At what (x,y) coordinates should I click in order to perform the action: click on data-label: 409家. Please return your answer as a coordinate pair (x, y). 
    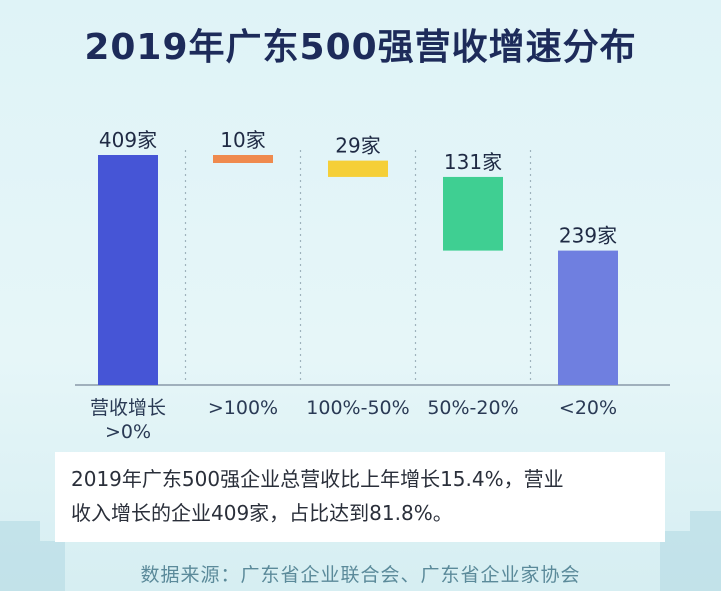
    Looking at the image, I should click on (128, 140).